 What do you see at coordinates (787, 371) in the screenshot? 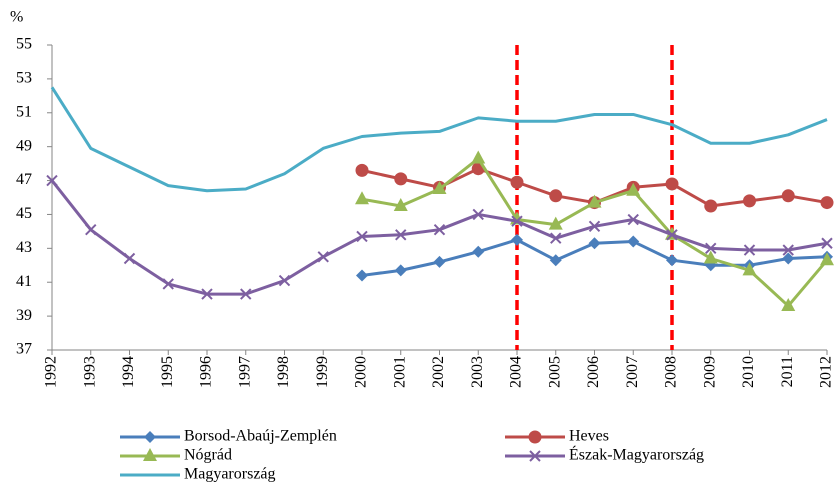
I see `x-tick-label: 2011` at bounding box center [787, 371].